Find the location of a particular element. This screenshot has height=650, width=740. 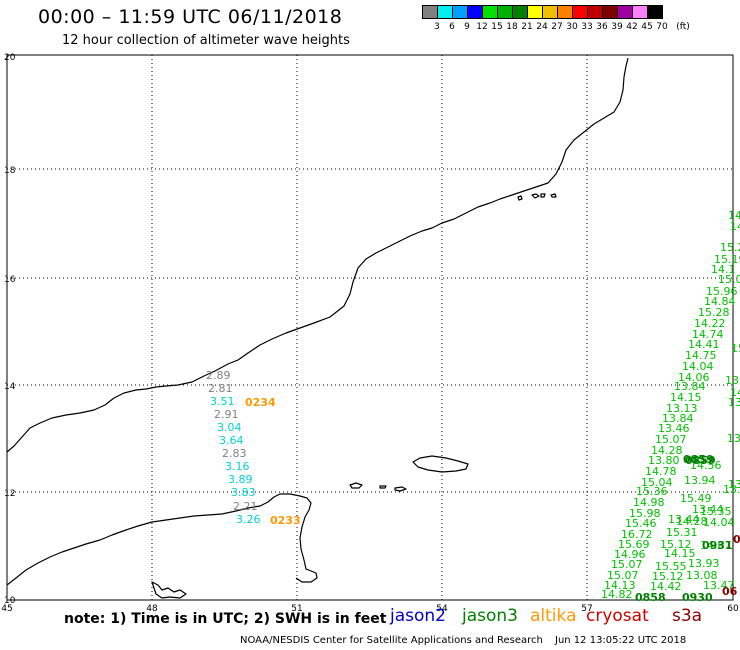

wave-height-value: 15.31 is located at coordinates (682, 532).